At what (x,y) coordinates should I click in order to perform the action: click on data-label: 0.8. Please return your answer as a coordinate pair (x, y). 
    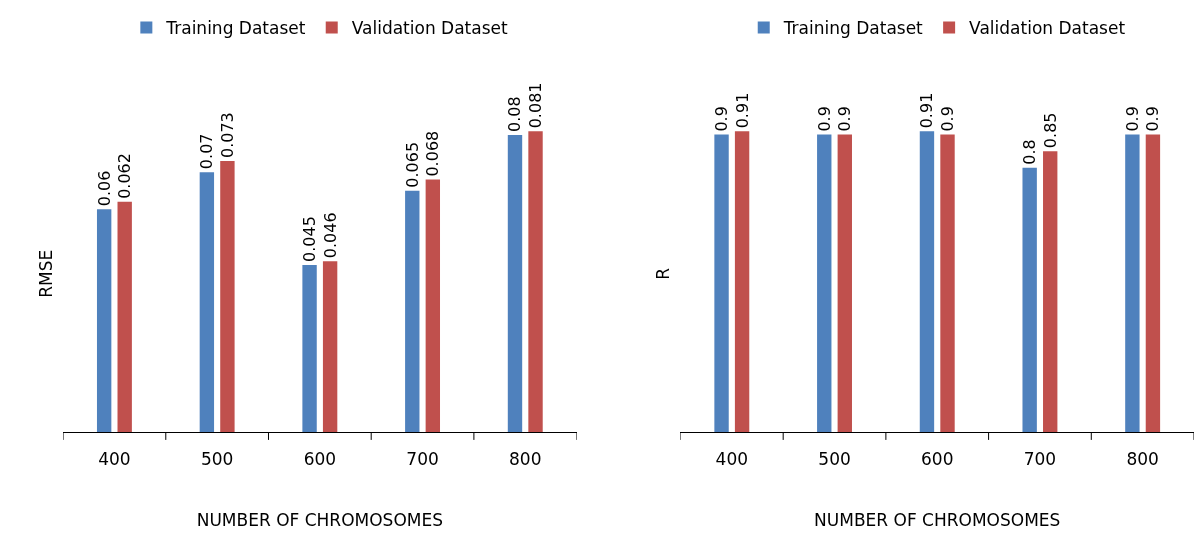
    Looking at the image, I should click on (1030, 152).